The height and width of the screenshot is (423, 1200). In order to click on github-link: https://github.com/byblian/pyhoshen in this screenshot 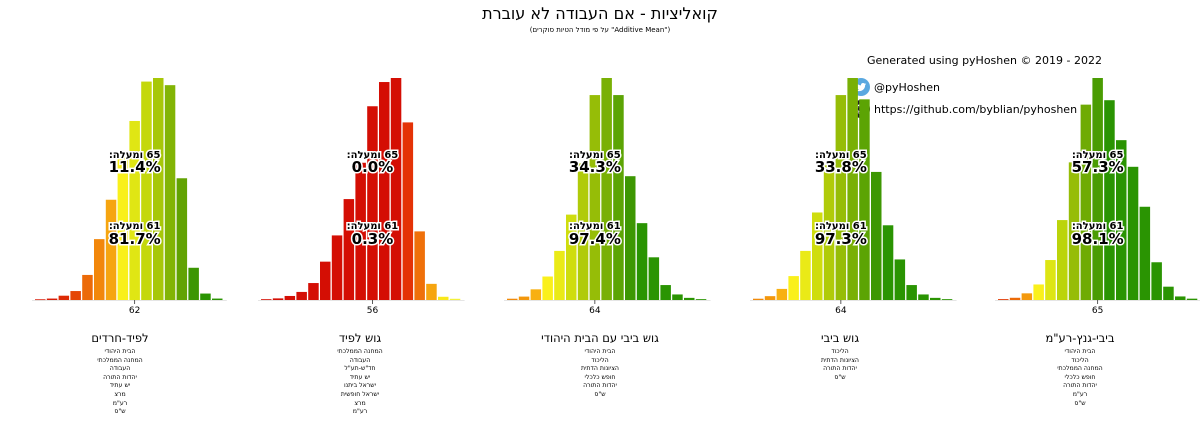, I will do `click(976, 109)`.